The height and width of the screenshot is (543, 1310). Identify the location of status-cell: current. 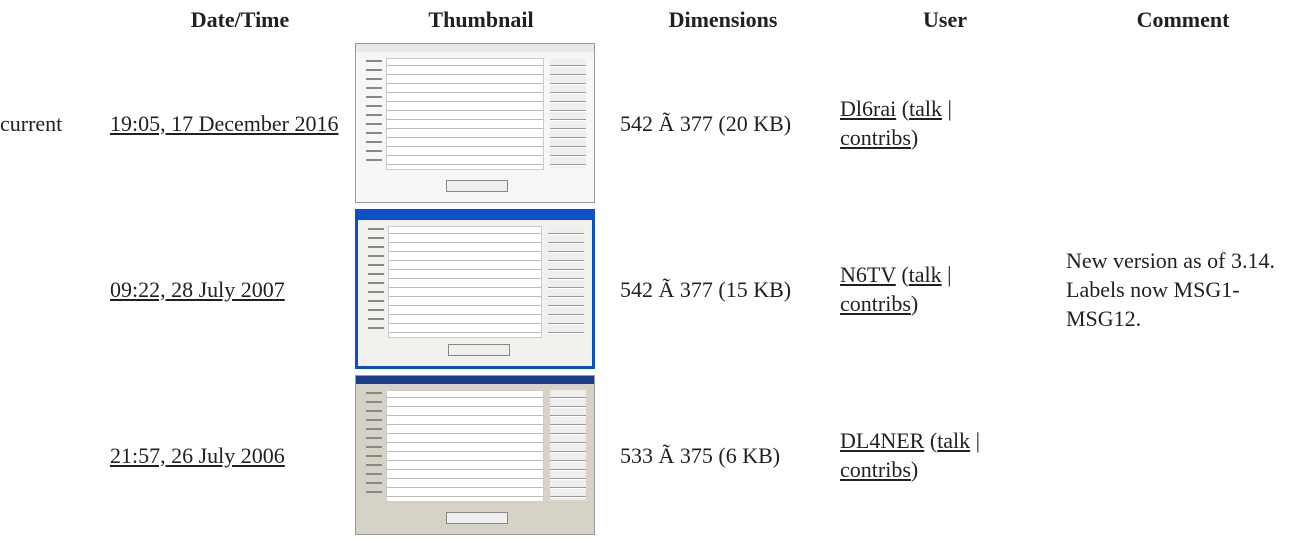
(55, 123).